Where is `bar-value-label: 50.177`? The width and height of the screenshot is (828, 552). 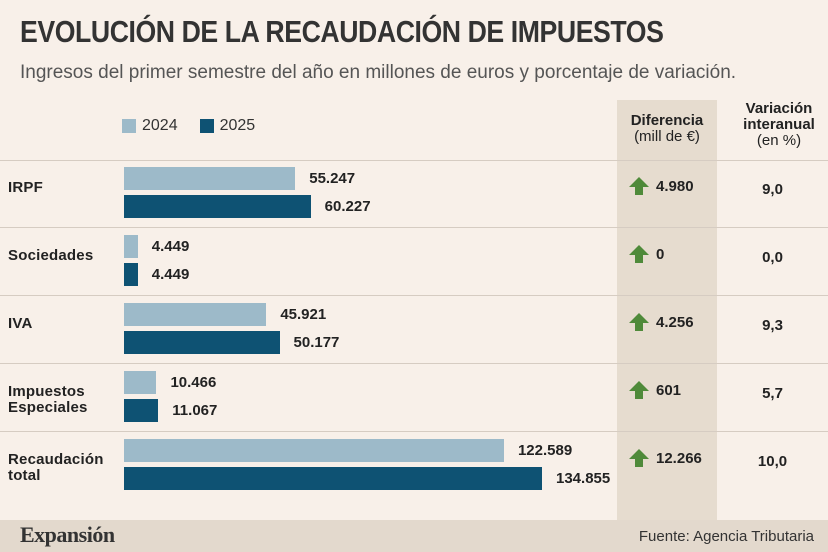 bar-value-label: 50.177 is located at coordinates (316, 342).